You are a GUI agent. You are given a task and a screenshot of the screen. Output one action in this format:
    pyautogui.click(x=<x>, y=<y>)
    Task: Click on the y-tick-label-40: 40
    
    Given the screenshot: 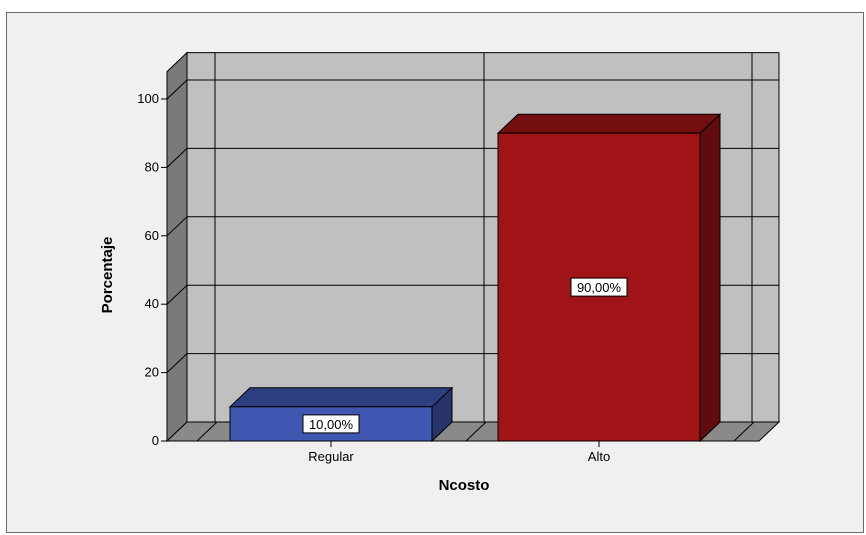 What is the action you would take?
    pyautogui.click(x=152, y=303)
    